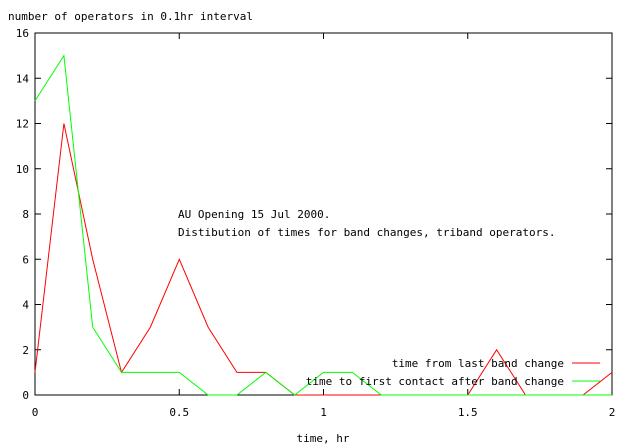 This screenshot has height=448, width=639. What do you see at coordinates (22, 169) in the screenshot?
I see `y-tick-label: 10` at bounding box center [22, 169].